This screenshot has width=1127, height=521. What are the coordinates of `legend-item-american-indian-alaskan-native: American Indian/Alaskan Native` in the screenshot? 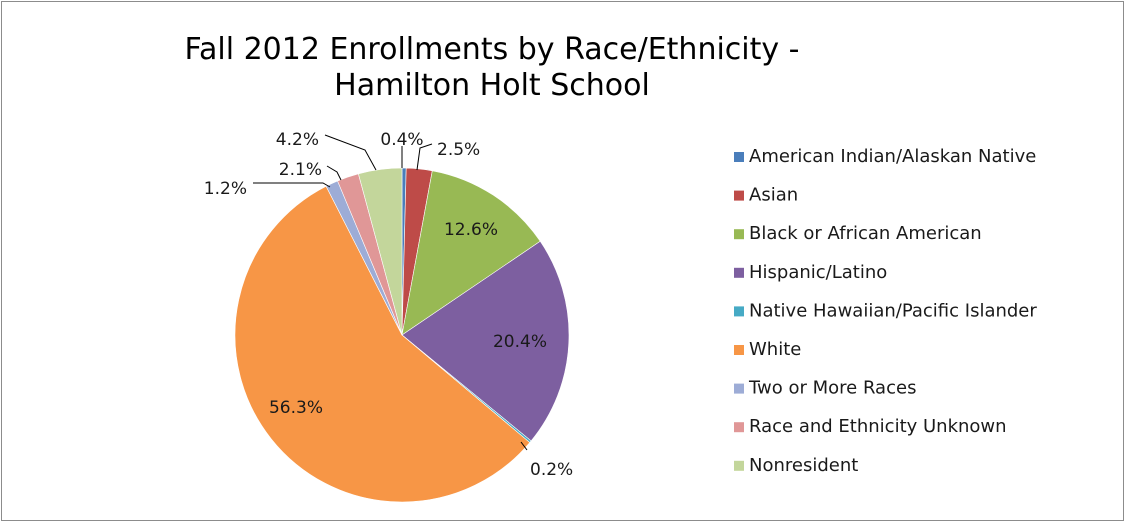 It's located at (885, 156).